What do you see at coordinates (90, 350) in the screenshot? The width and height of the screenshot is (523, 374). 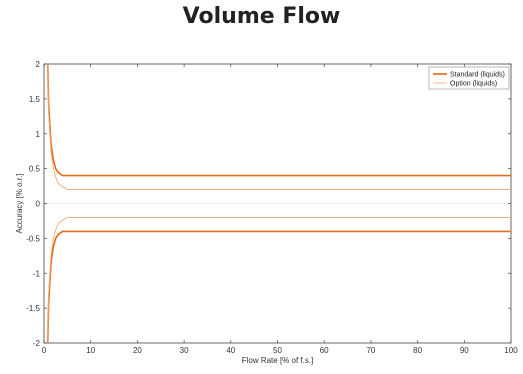 I see `x-tick-label: 10` at bounding box center [90, 350].